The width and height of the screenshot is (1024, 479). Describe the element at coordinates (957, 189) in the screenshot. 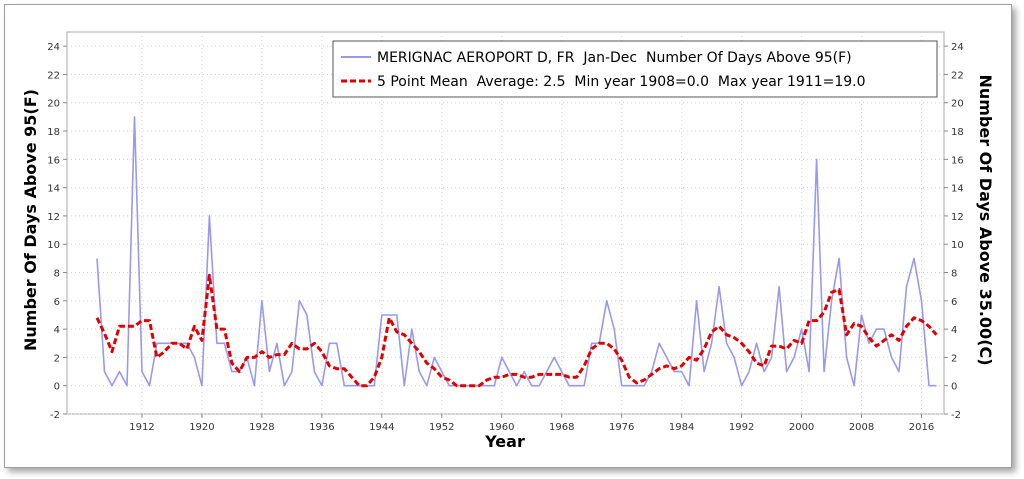

I see `y-tick-label-right: 14` at that location.